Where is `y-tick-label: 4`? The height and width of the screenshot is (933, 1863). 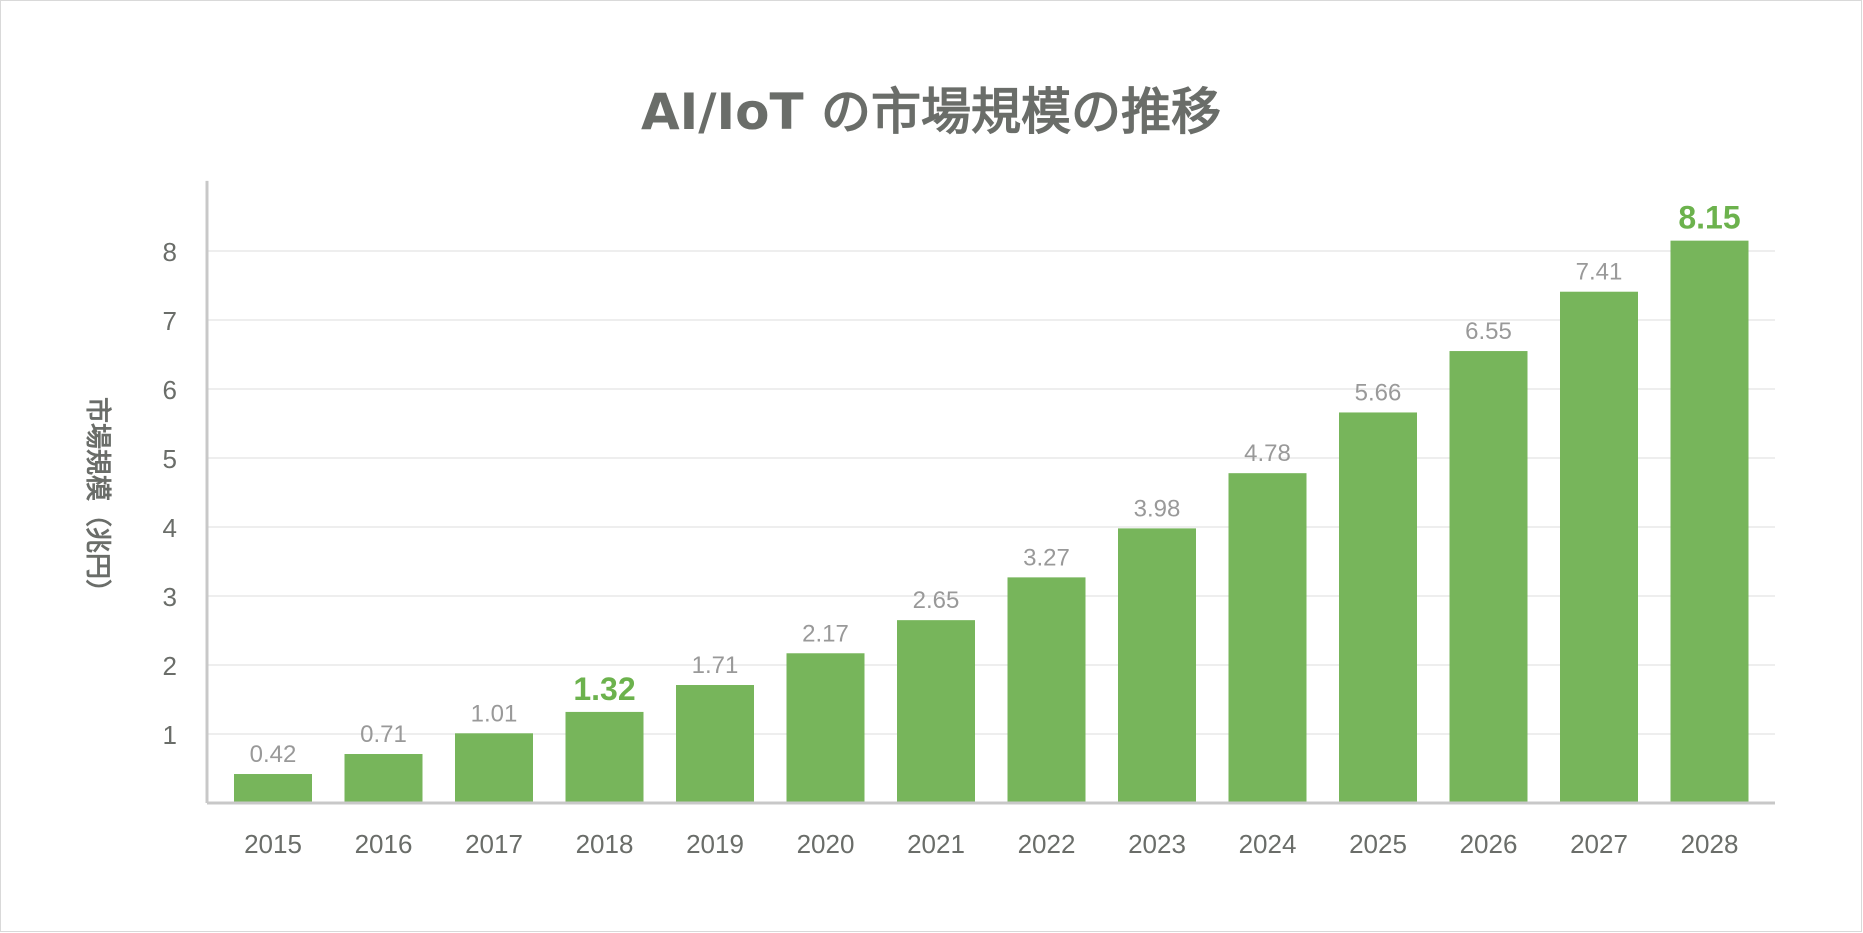
y-tick-label: 4 is located at coordinates (170, 528).